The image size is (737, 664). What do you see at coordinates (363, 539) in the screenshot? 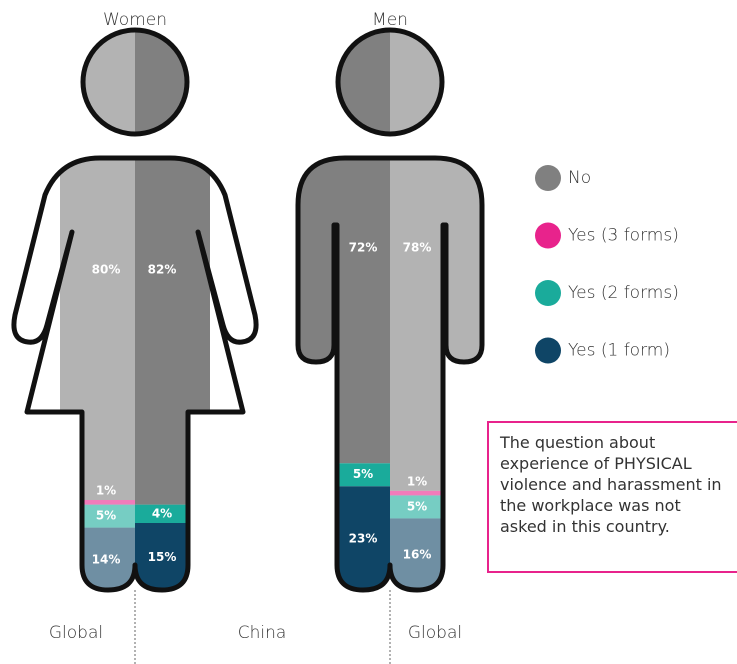
I see `data-label: 23%` at bounding box center [363, 539].